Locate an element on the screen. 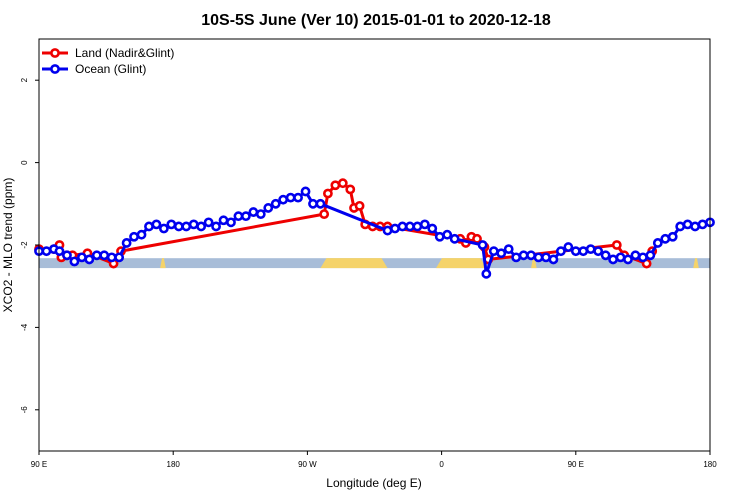  x-tick-label: 90 W is located at coordinates (307, 464).